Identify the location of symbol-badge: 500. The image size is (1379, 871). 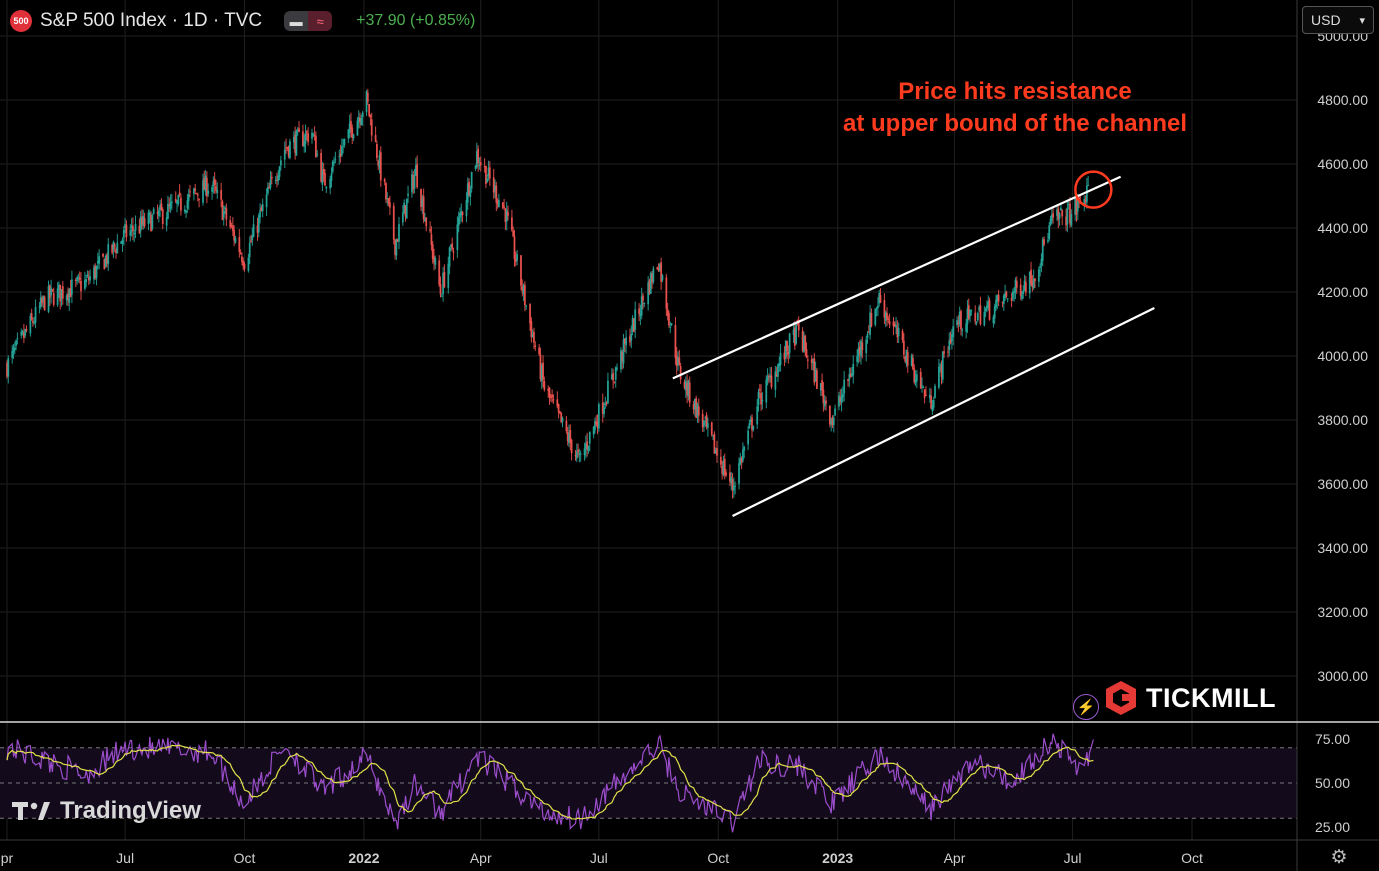
(21, 21).